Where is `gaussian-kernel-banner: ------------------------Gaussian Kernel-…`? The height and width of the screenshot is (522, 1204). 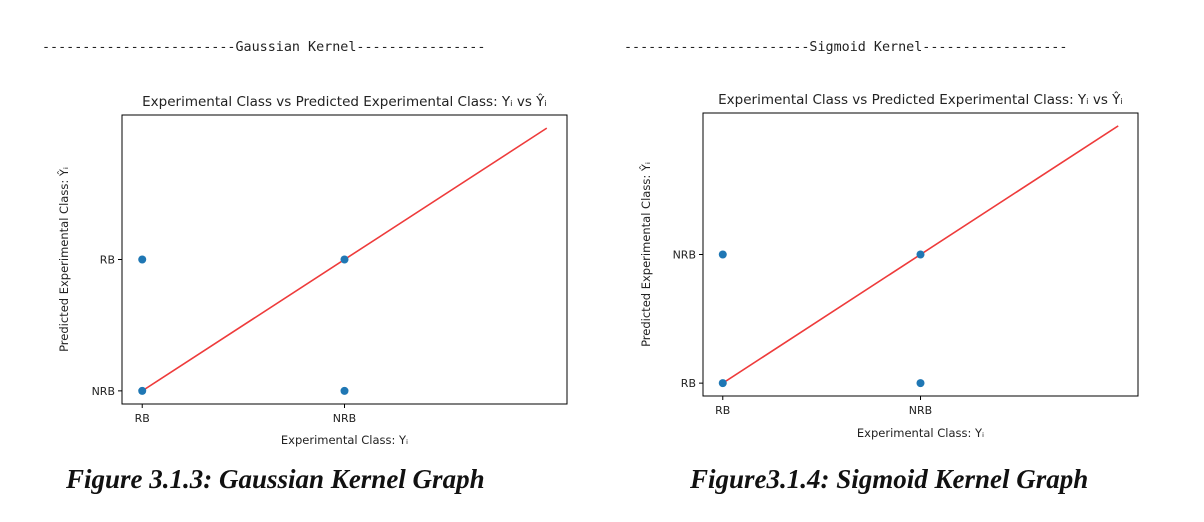
gaussian-kernel-banner: ------------------------Gaussian Kernel-… is located at coordinates (264, 47).